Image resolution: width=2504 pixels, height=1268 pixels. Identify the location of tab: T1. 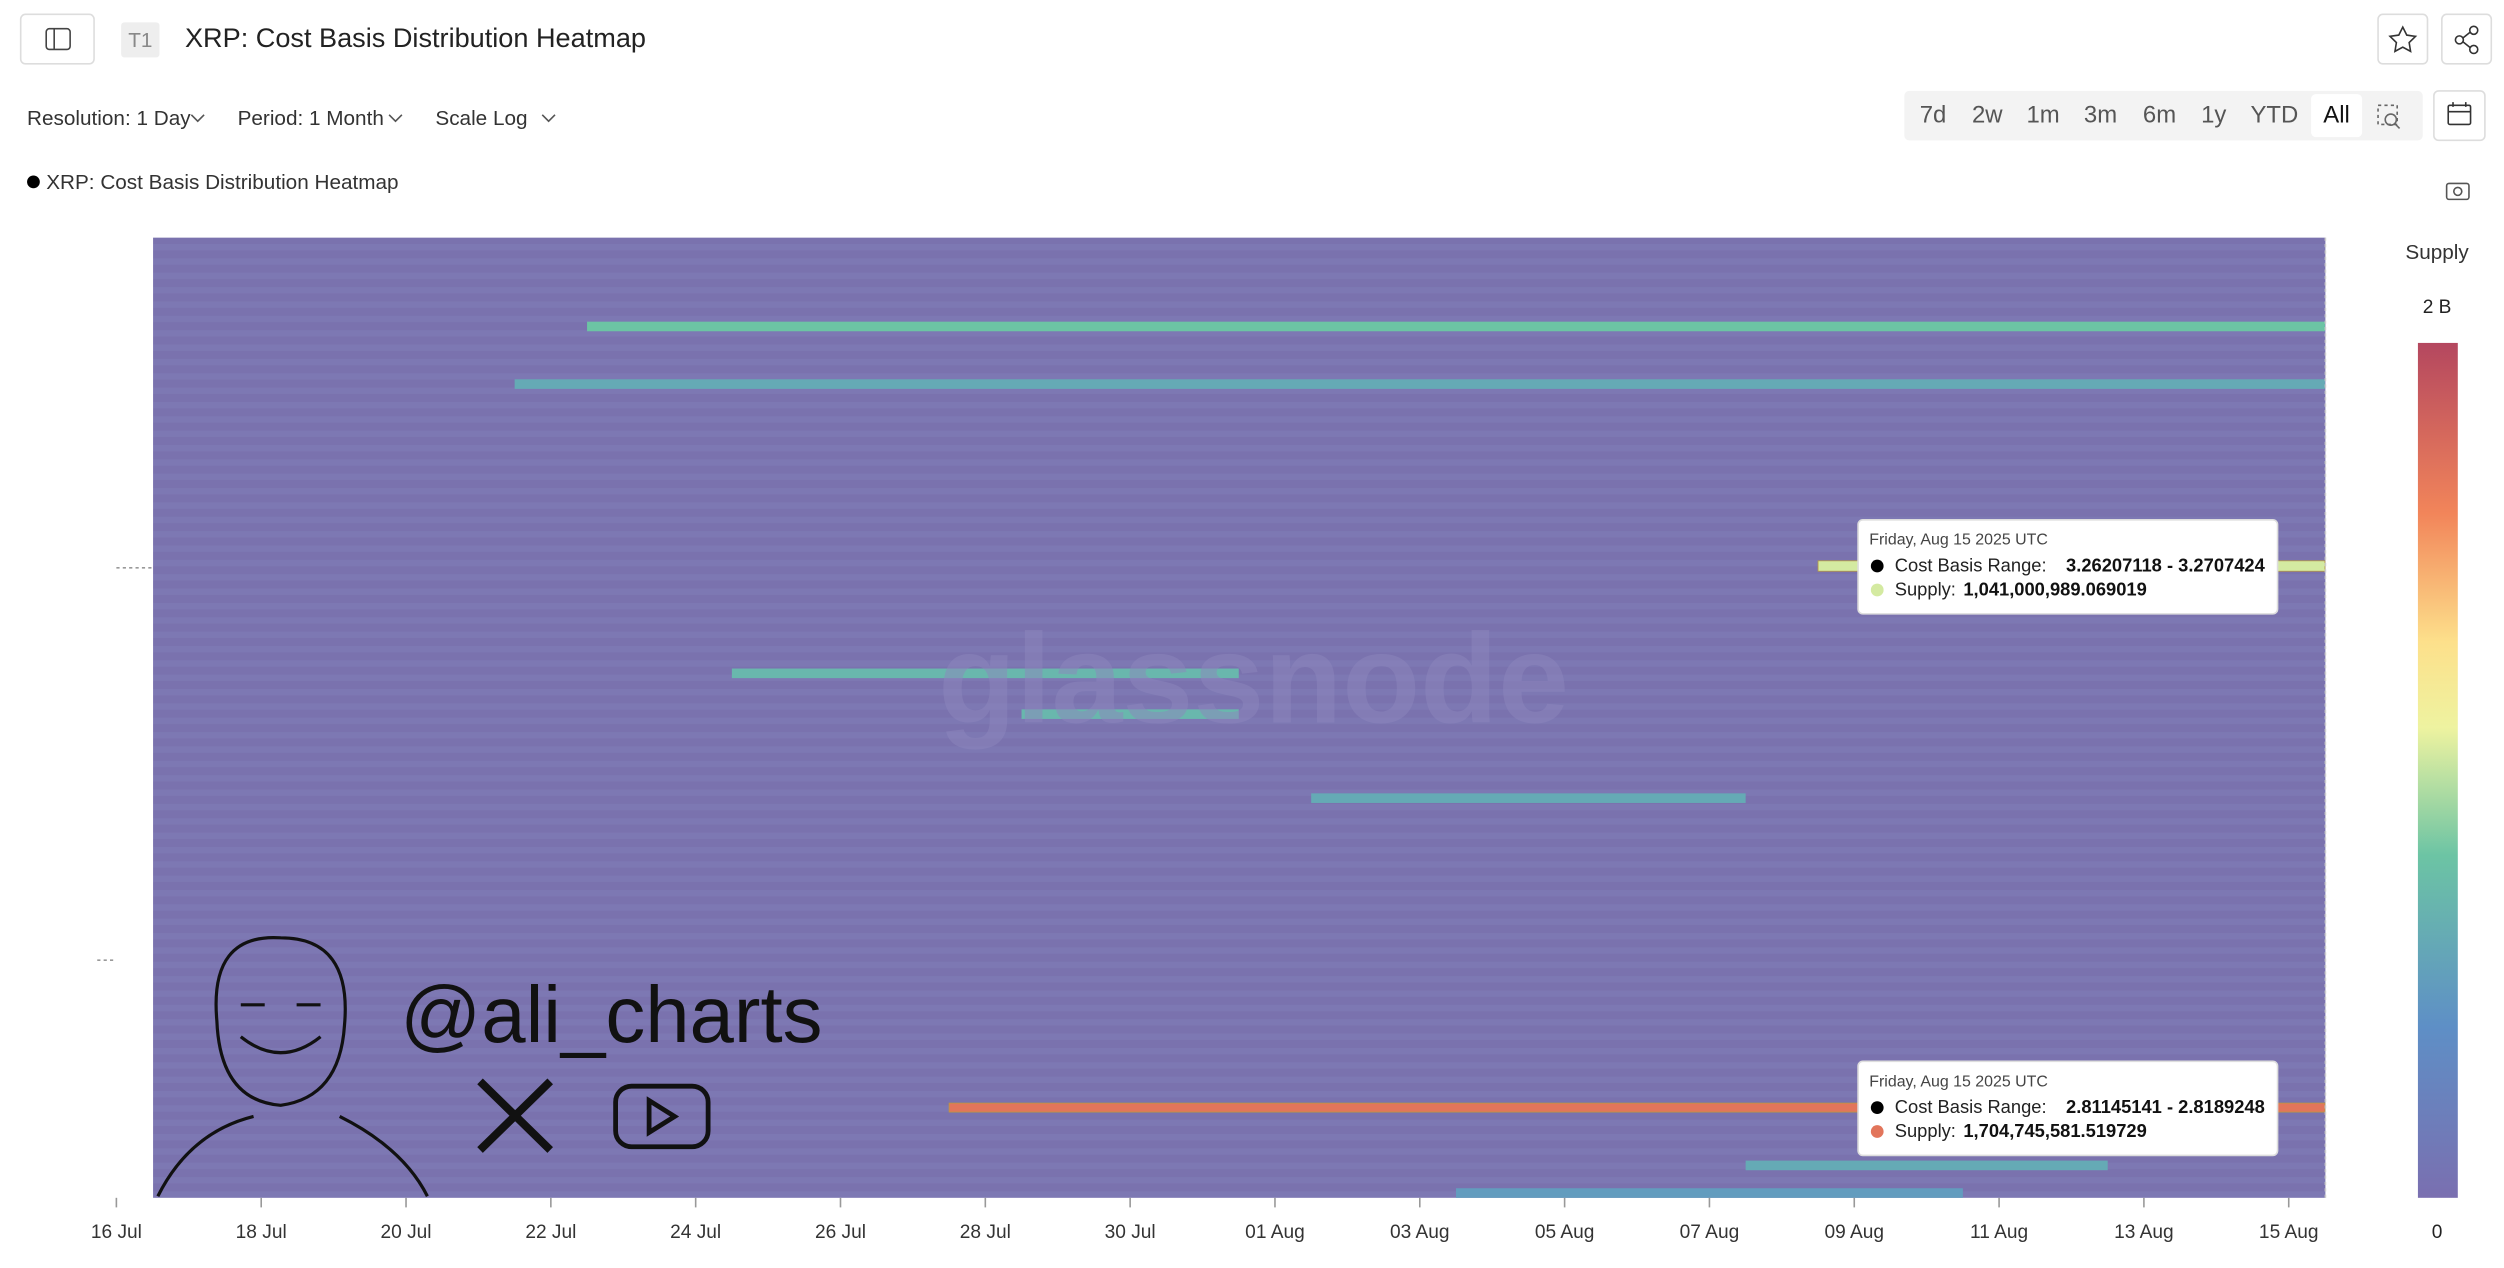
(140, 40).